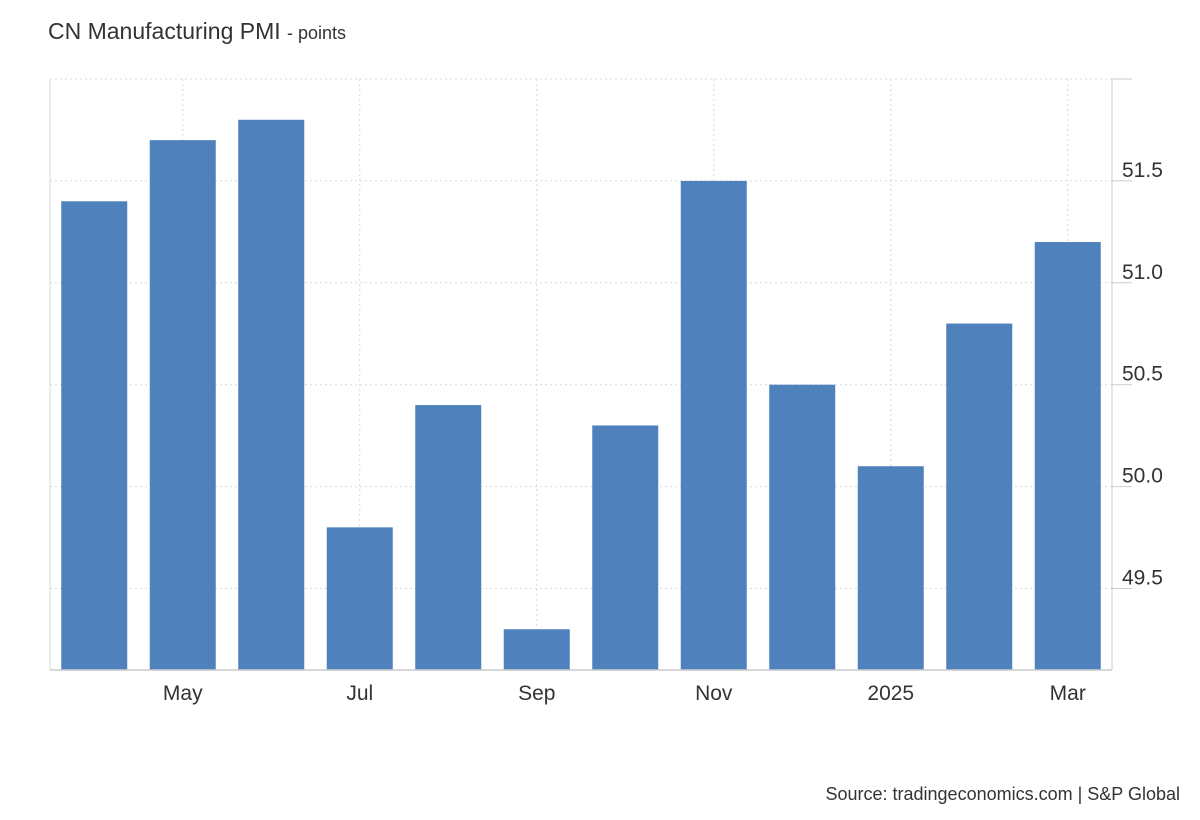 This screenshot has width=1200, height=820. I want to click on x-tick-label: 2025, so click(890, 693).